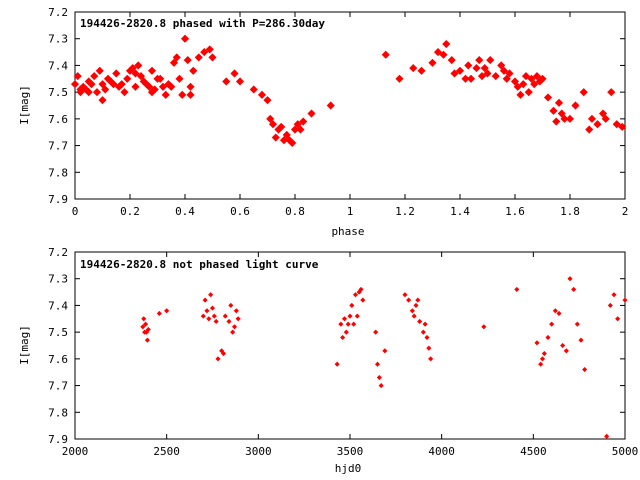 This screenshot has height=480, width=640. Describe the element at coordinates (58, 172) in the screenshot. I see `y-tick-label: 7.8` at that location.